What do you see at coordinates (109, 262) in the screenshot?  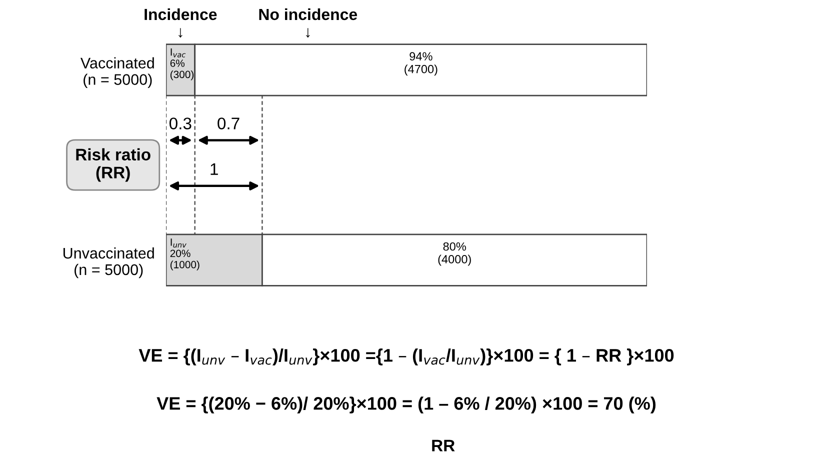 I see `y-tick-label: Unvaccinated (n = 5000)` at bounding box center [109, 262].